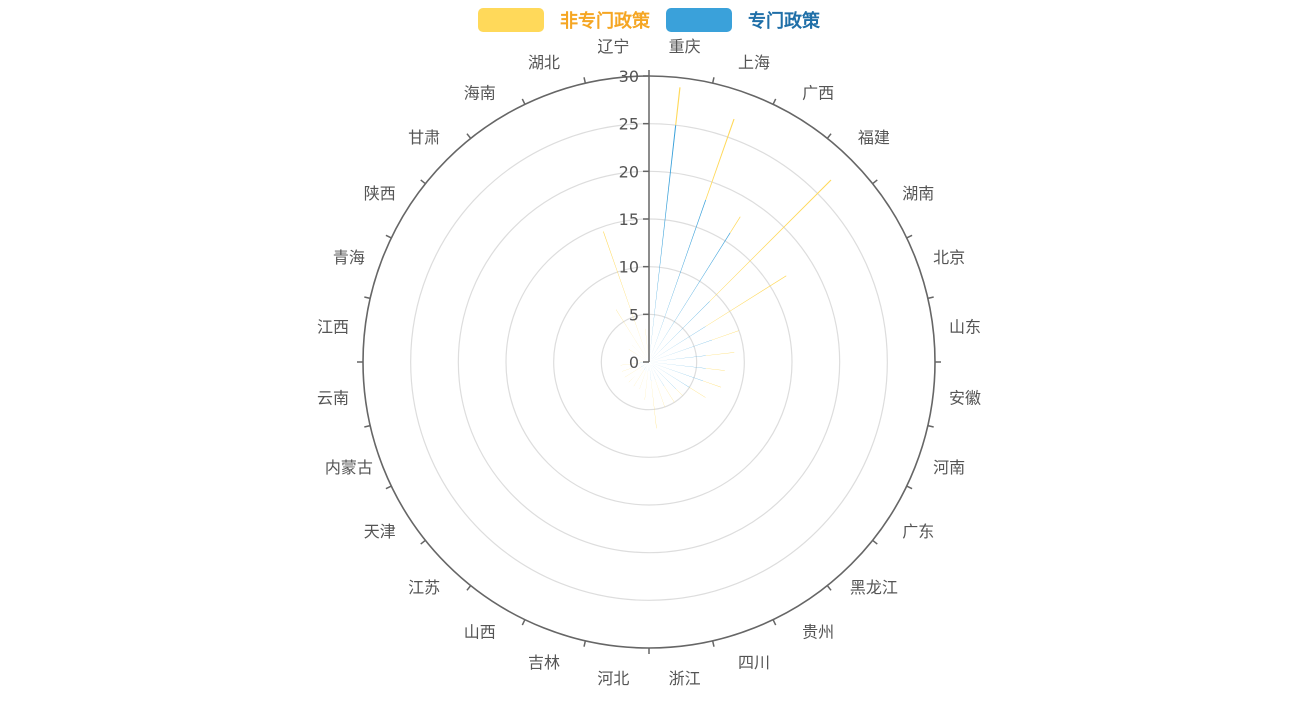 The image size is (1298, 718). What do you see at coordinates (605, 21) in the screenshot?
I see `legend-label-non-dedicated: 非专门政策` at bounding box center [605, 21].